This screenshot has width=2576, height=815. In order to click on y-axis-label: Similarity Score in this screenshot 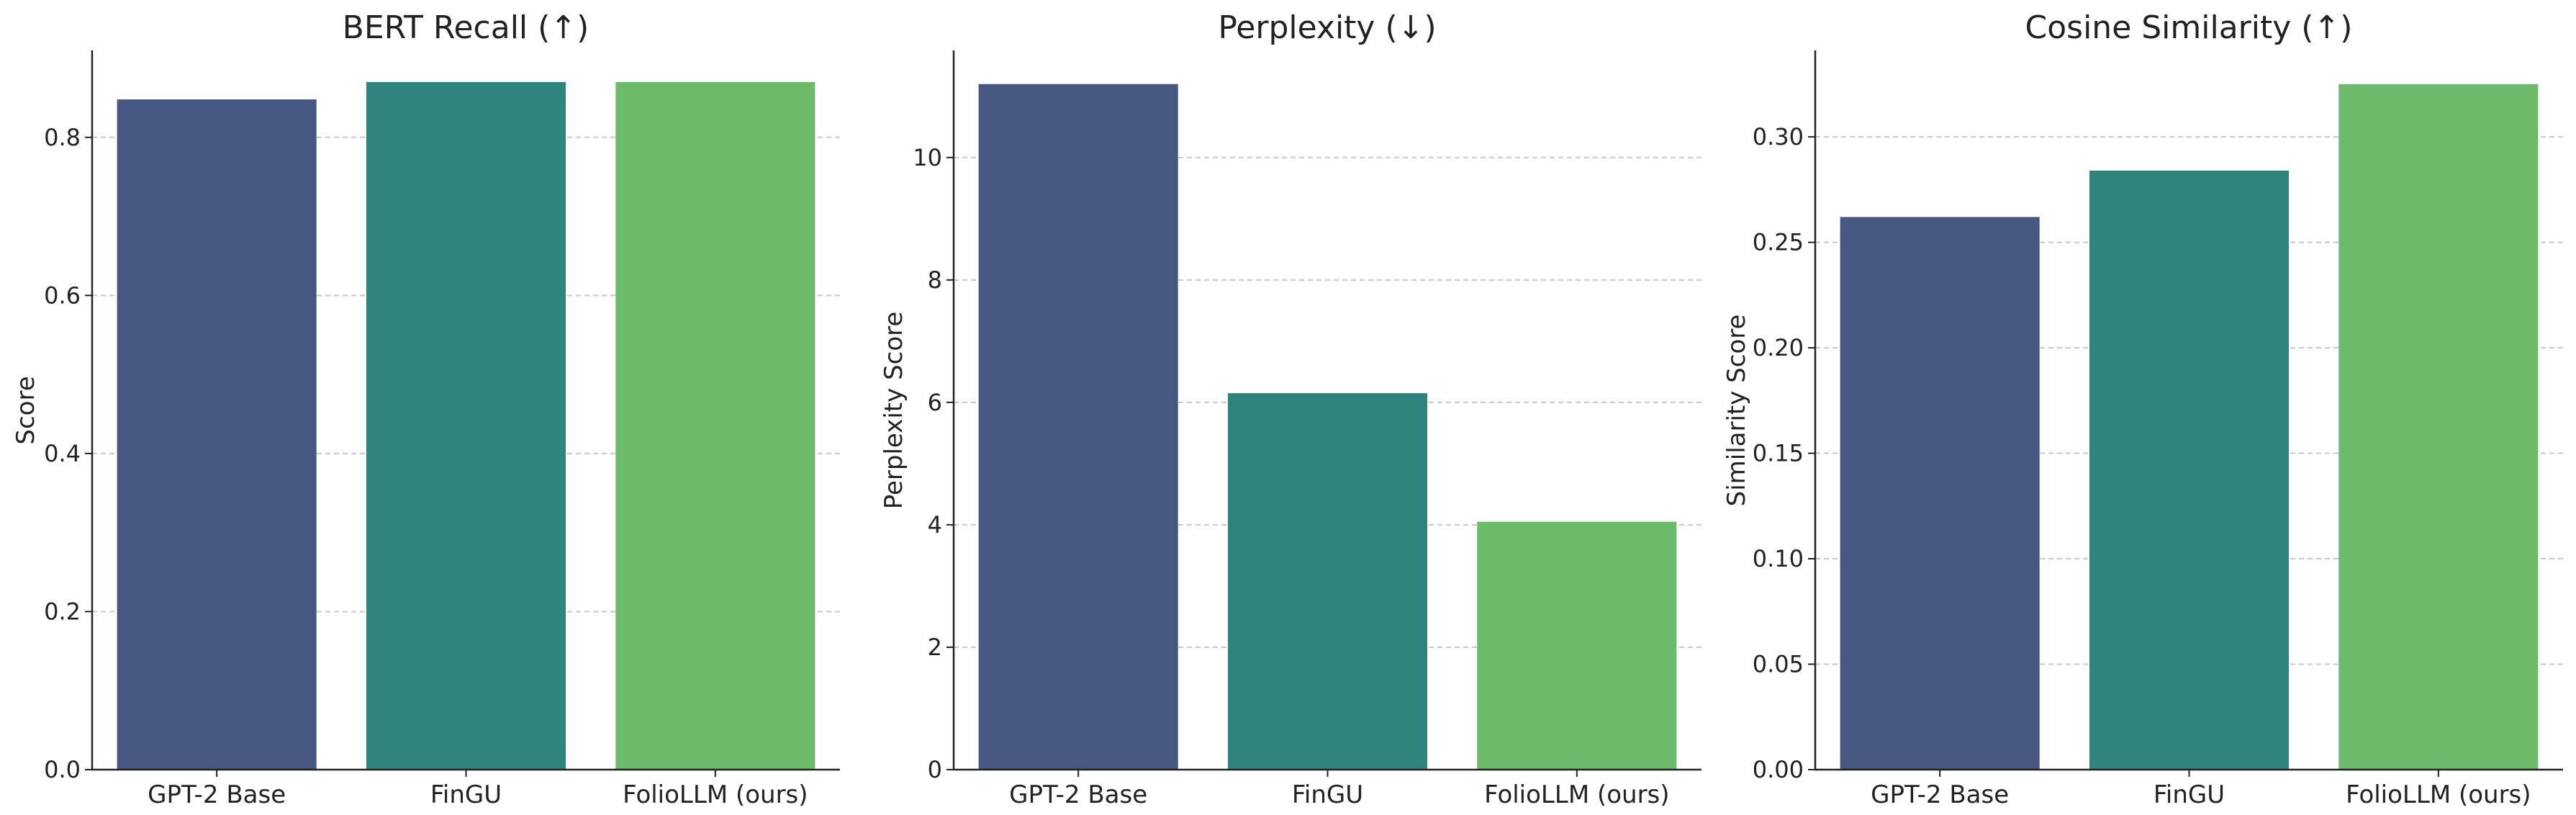, I will do `click(1737, 411)`.